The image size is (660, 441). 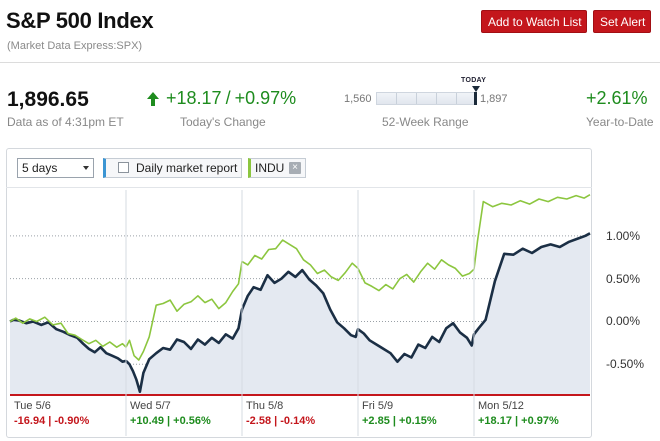 What do you see at coordinates (426, 98) in the screenshot?
I see `52-week-range-bar` at bounding box center [426, 98].